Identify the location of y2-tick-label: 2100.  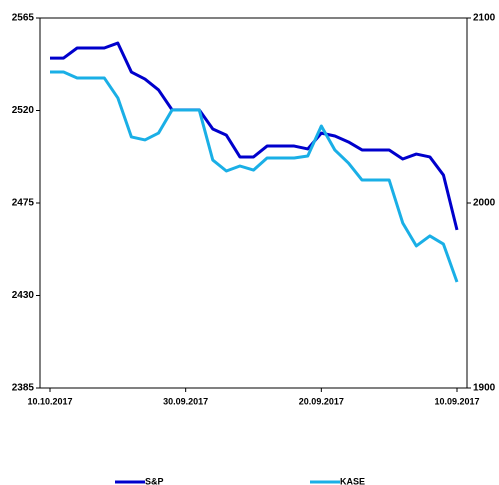
(484, 18).